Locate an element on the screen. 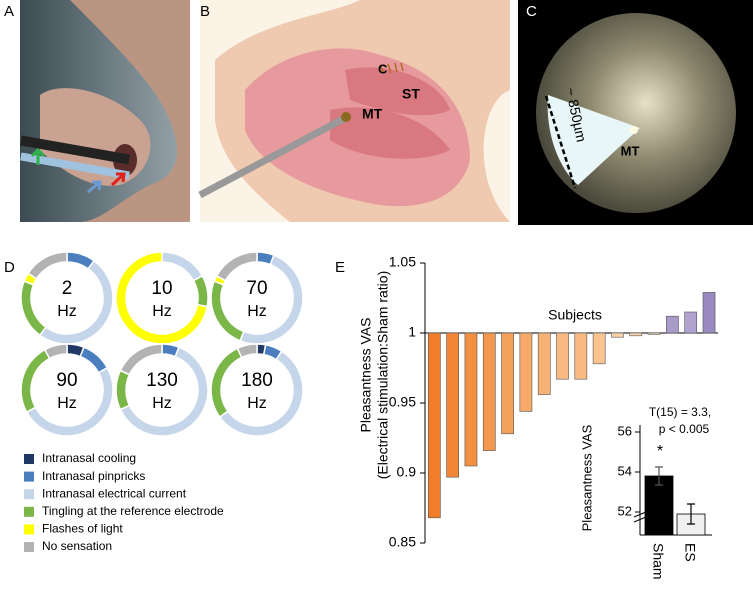 This screenshot has width=753, height=590. donut-center-label: 2 is located at coordinates (67, 288).